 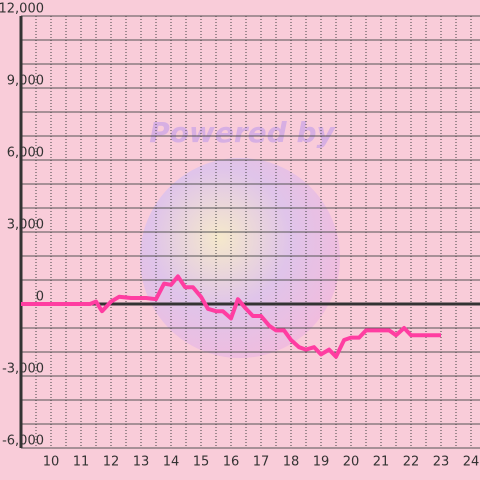 I want to click on y-tick-label: 12,000, so click(x=22, y=9).